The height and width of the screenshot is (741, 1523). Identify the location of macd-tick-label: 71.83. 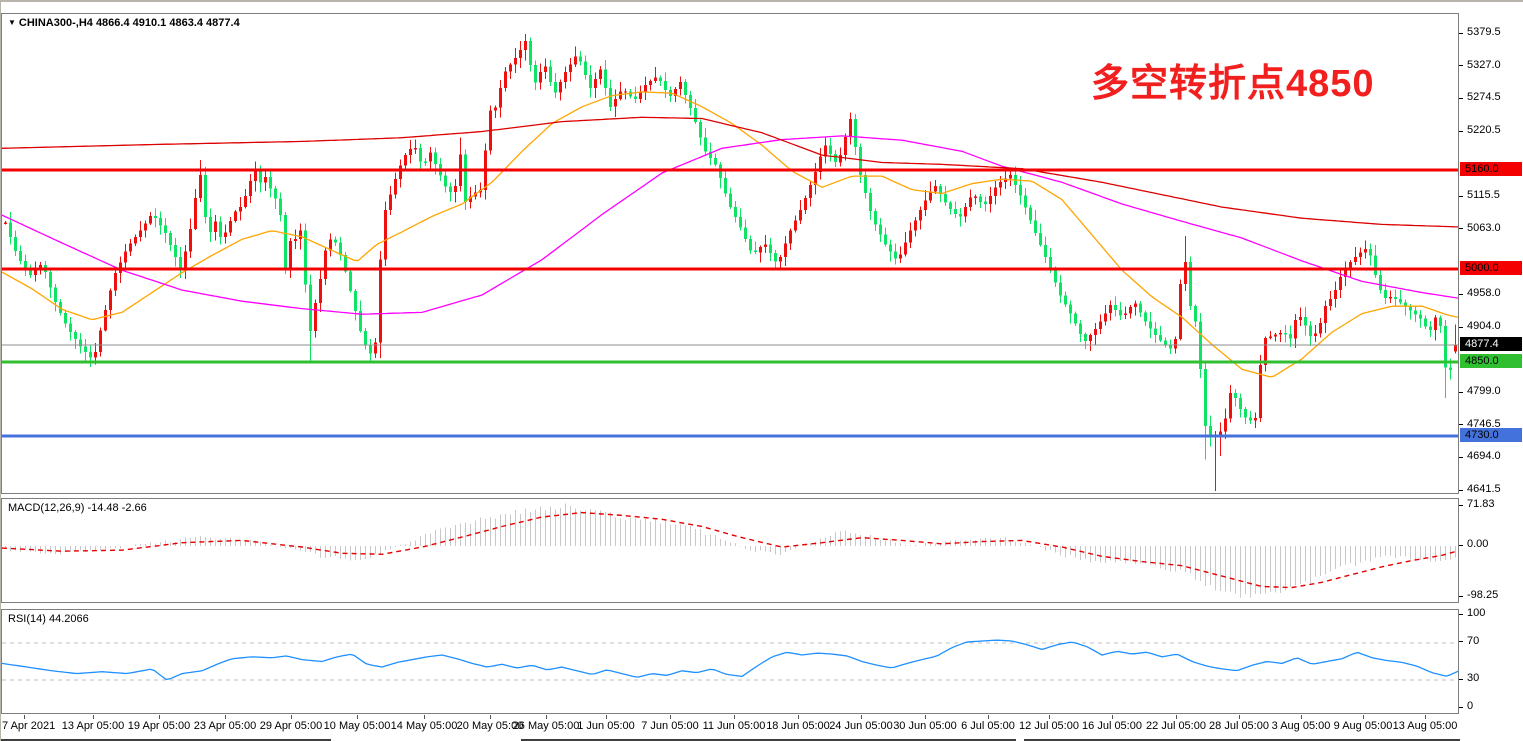
(1481, 504).